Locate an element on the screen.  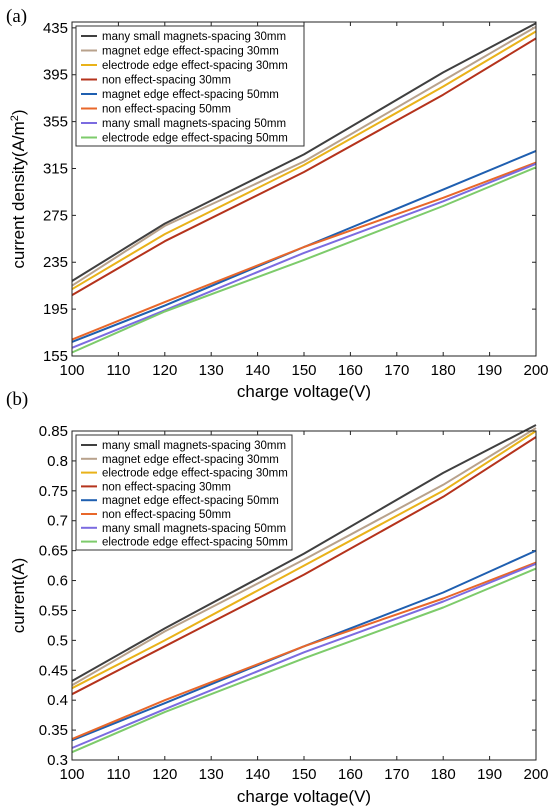
y-tick-label: 0.85 is located at coordinates (53, 431).